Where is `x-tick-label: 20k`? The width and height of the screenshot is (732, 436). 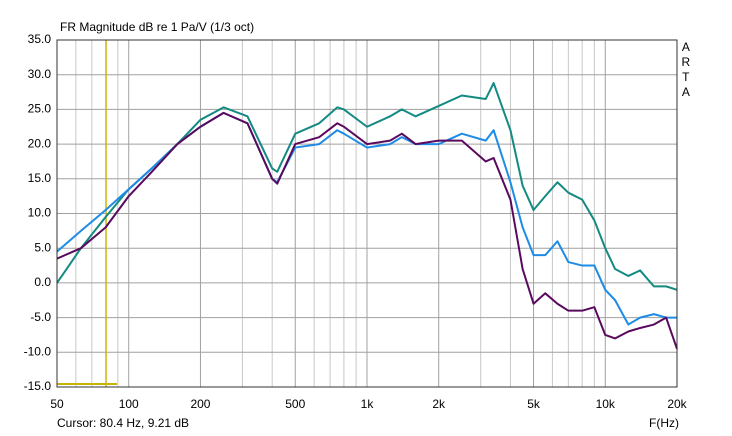
x-tick-label: 20k is located at coordinates (677, 404).